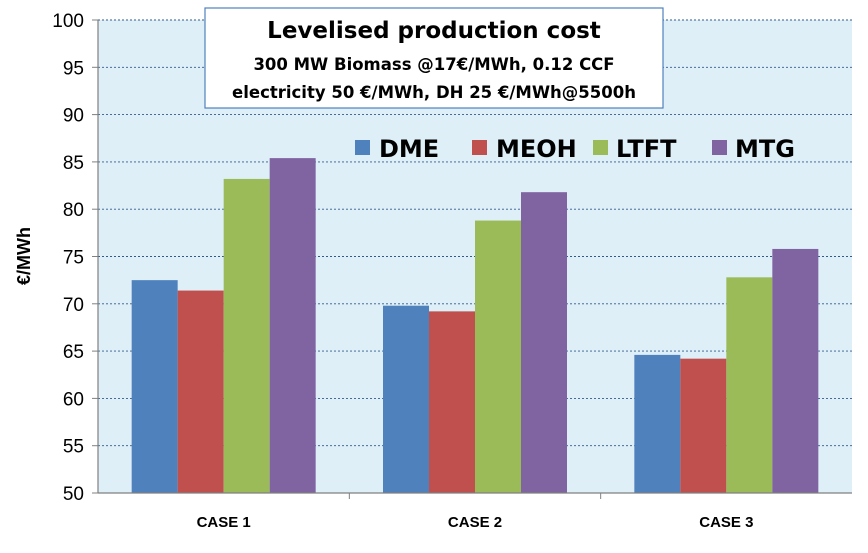 This screenshot has height=553, width=868. Describe the element at coordinates (600, 147) in the screenshot. I see `legend-swatch-ltft` at that location.